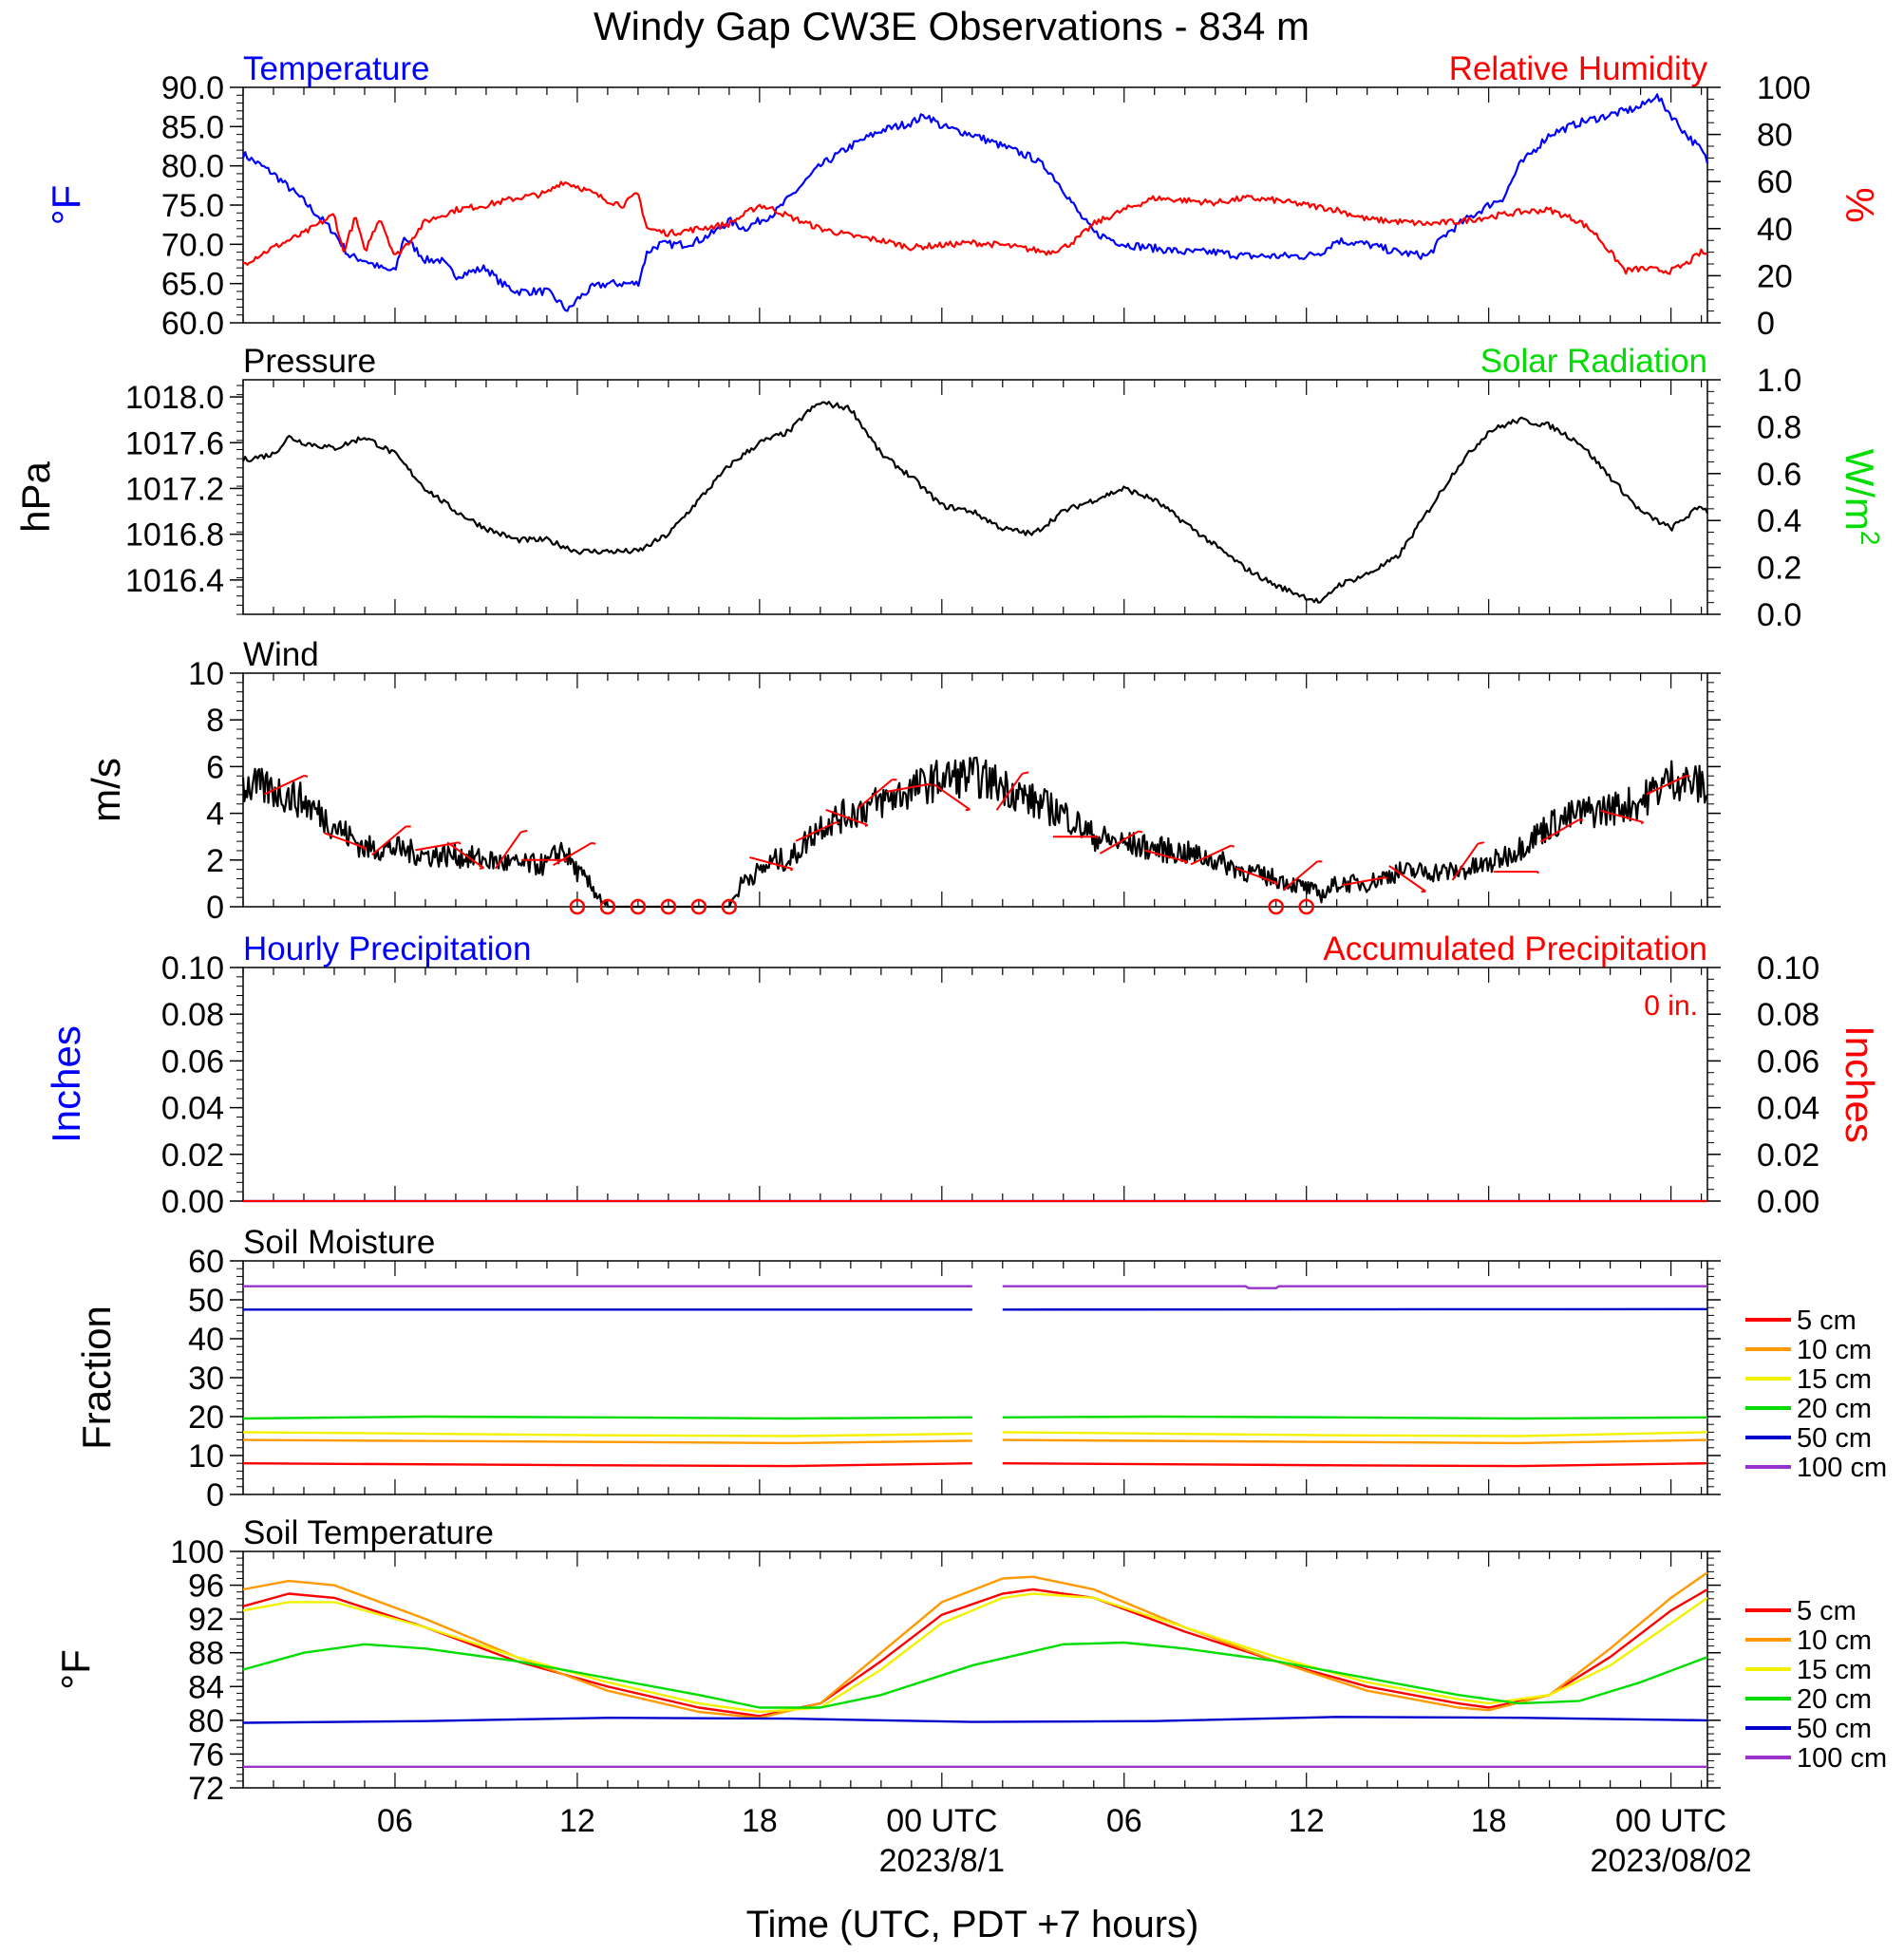 This screenshot has height=1954, width=1904. What do you see at coordinates (193, 245) in the screenshot?
I see `y-tick-label-left: 70.0` at bounding box center [193, 245].